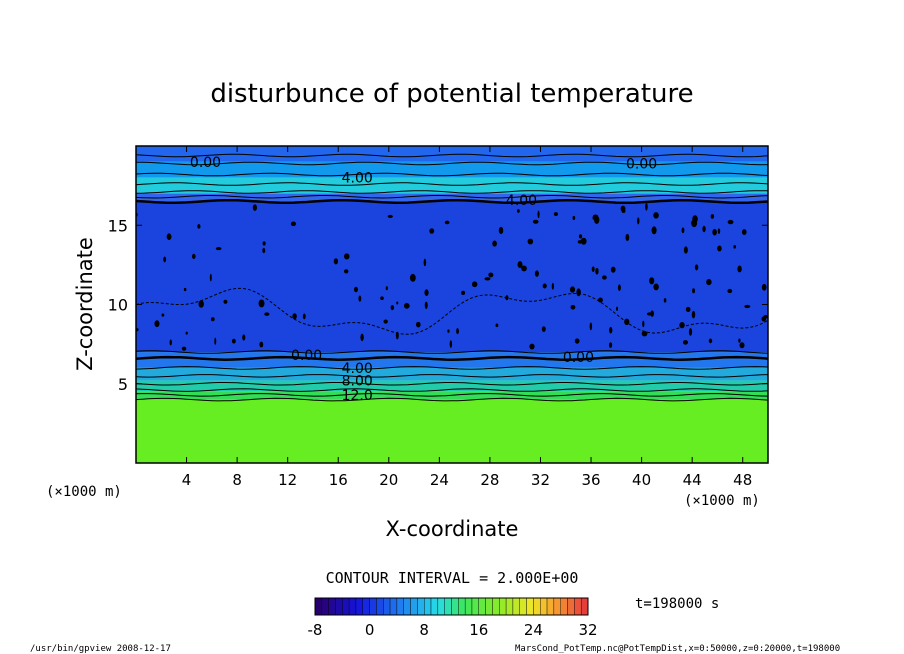 This screenshot has height=654, width=904. I want to click on y-tick-label: 5, so click(123, 384).